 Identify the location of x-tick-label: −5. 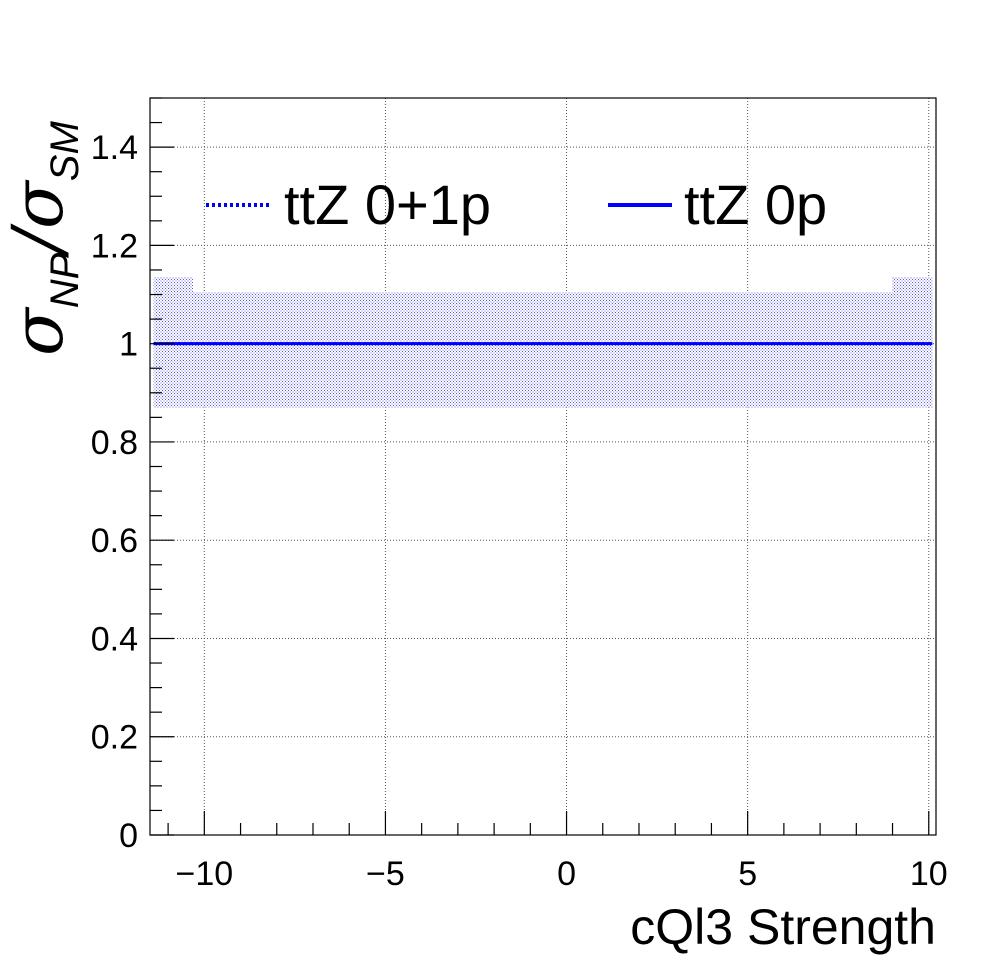
(385, 874).